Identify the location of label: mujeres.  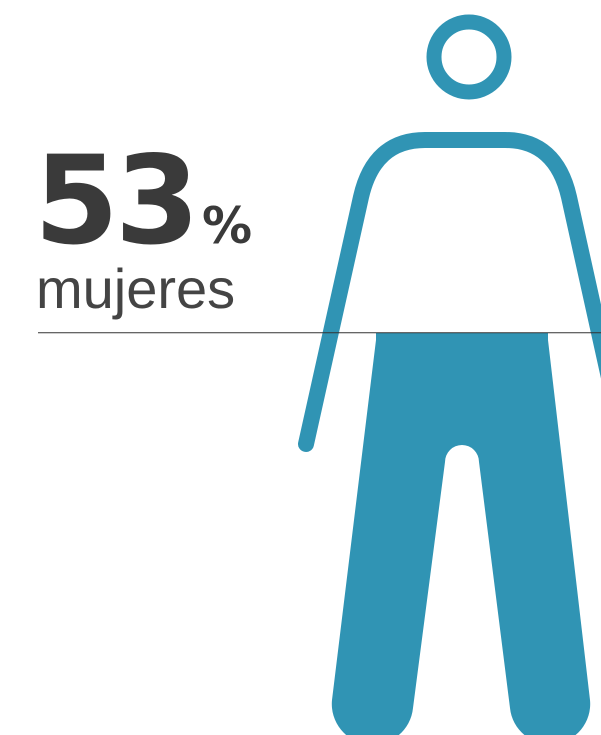
(135, 288).